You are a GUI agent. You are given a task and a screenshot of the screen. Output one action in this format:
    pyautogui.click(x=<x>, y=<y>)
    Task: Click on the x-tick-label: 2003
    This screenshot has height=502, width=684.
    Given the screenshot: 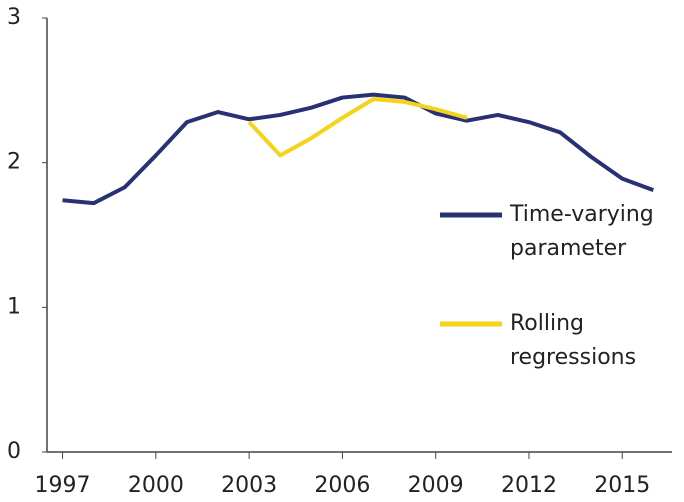 What is the action you would take?
    pyautogui.click(x=249, y=485)
    